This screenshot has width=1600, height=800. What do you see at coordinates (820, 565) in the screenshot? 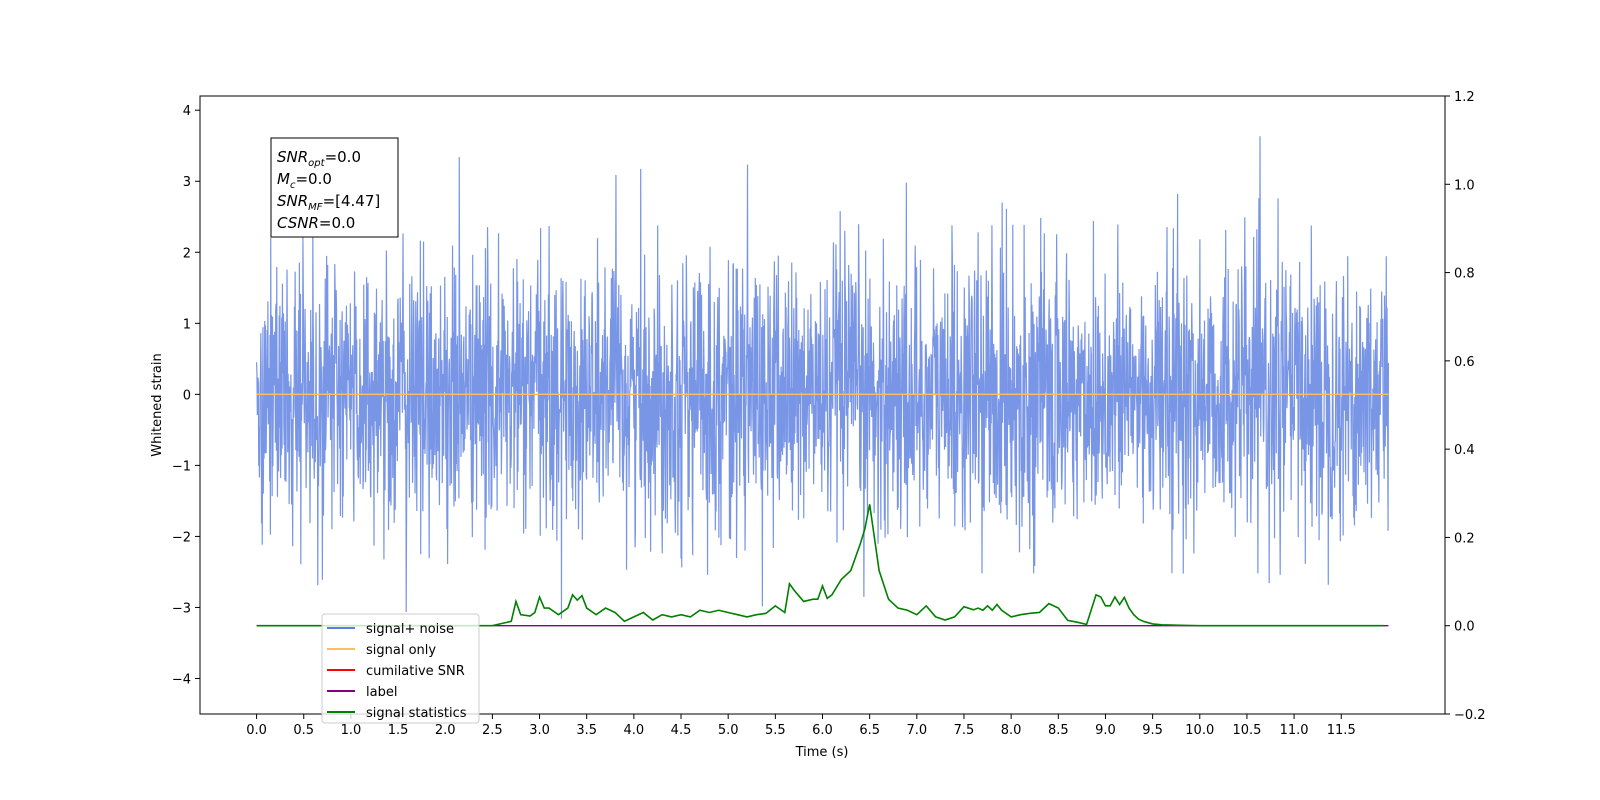
I see `series-signal-statistics` at bounding box center [820, 565].